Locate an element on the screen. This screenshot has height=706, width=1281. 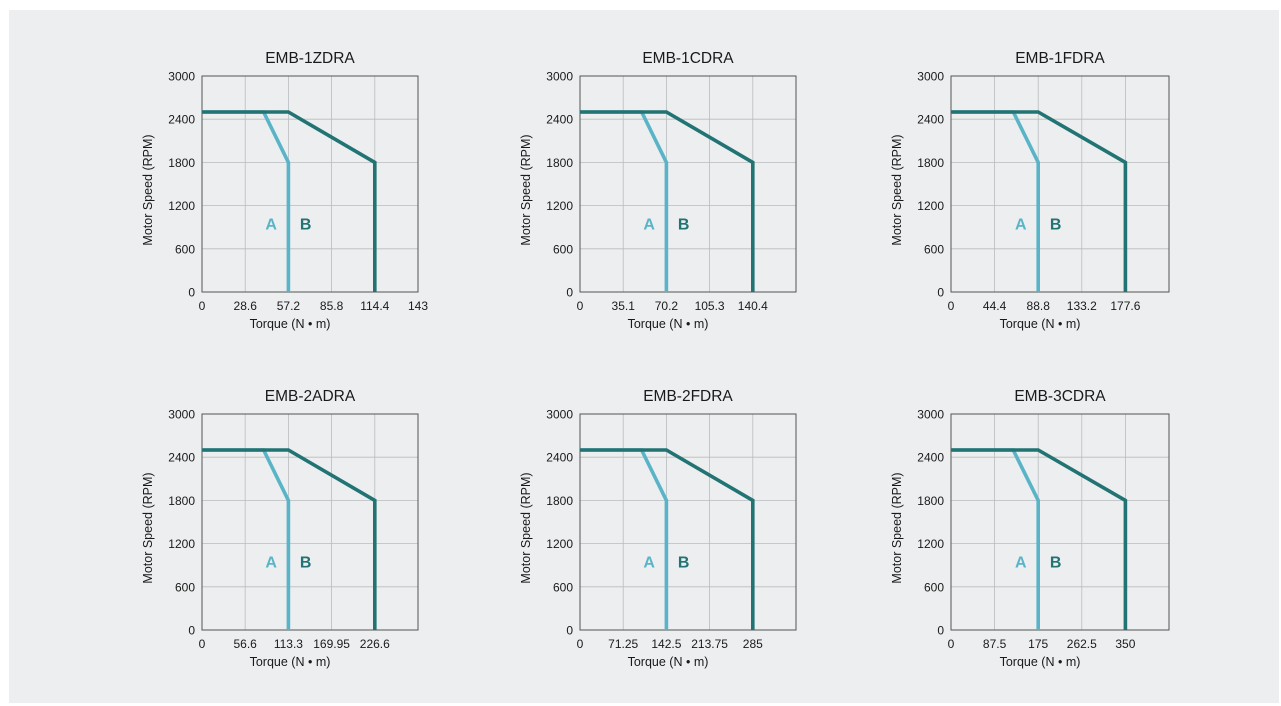
chart-title: EMB-1CDRA is located at coordinates (688, 58).